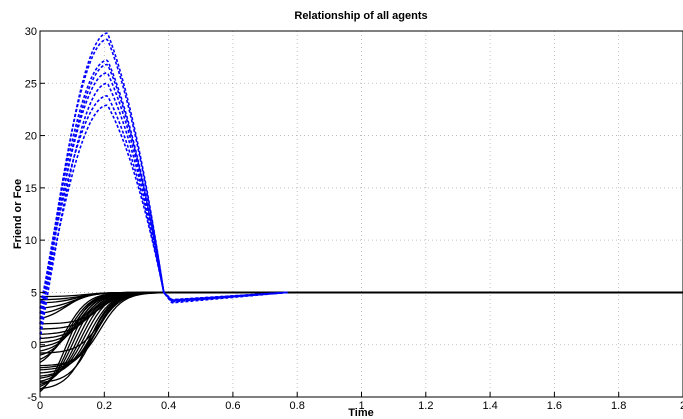  Describe the element at coordinates (34, 293) in the screenshot. I see `y-tick-label: 5` at that location.